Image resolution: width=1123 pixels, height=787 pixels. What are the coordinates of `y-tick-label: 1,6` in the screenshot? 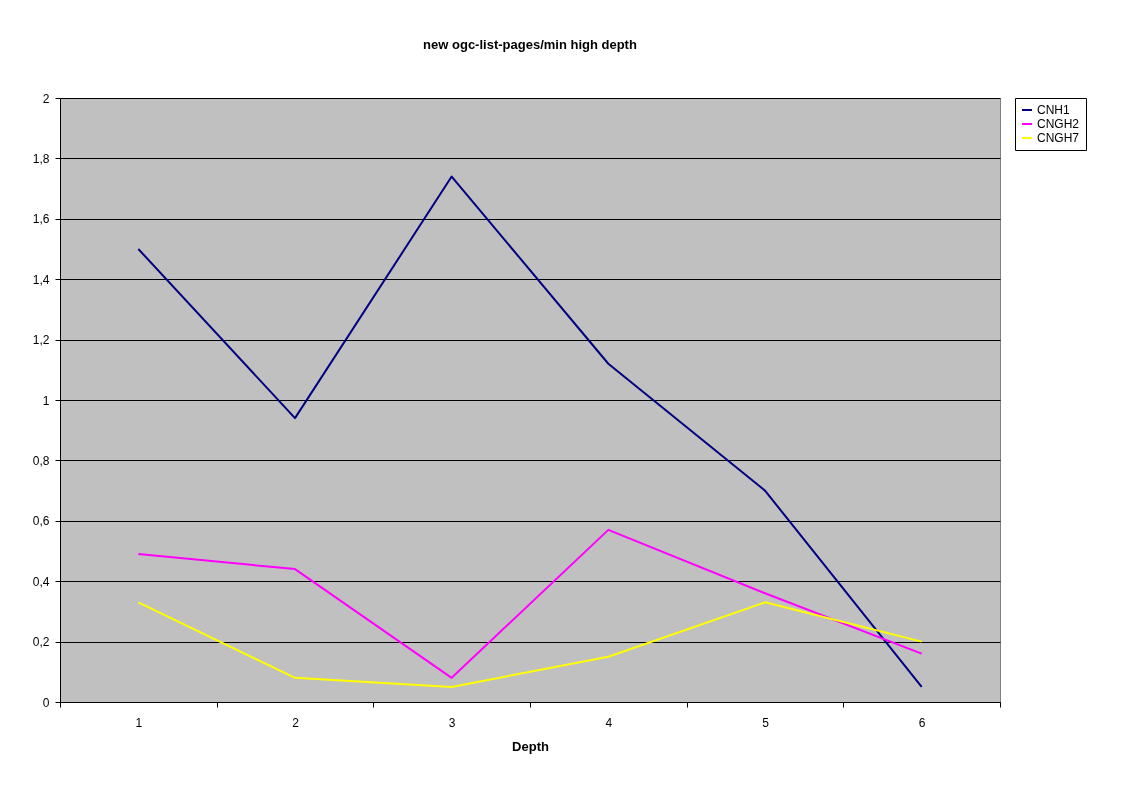 It's located at (41, 219).